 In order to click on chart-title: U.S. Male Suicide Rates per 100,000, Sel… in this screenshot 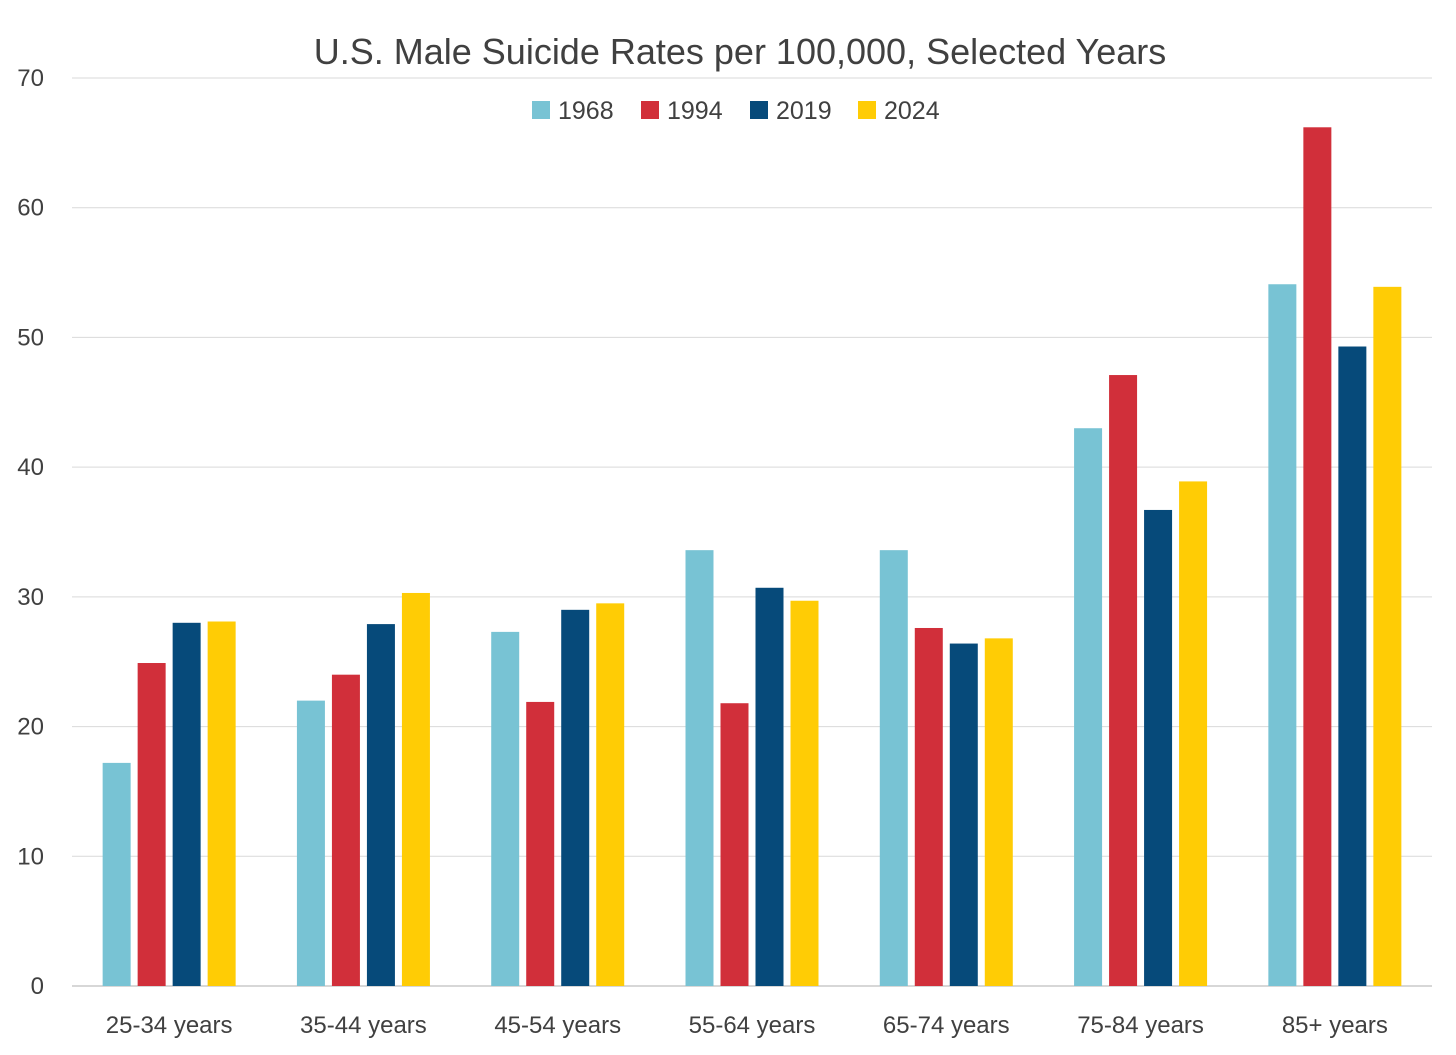, I will do `click(740, 51)`.